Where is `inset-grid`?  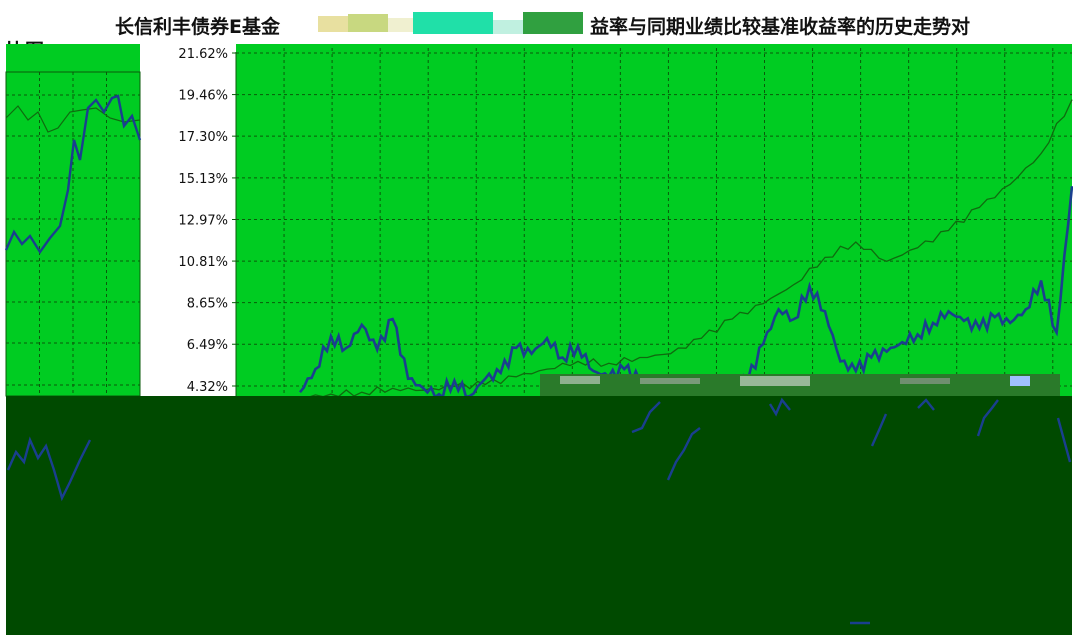 inset-grid is located at coordinates (73, 234).